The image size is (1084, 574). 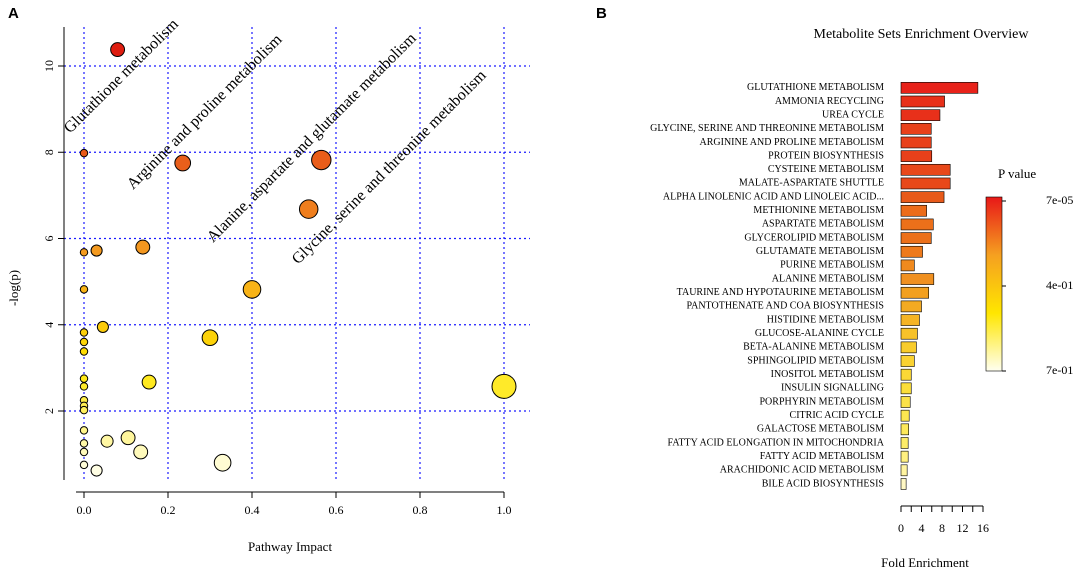 I want to click on bar-category-label: ALANINE METABOLISM, so click(x=828, y=278).